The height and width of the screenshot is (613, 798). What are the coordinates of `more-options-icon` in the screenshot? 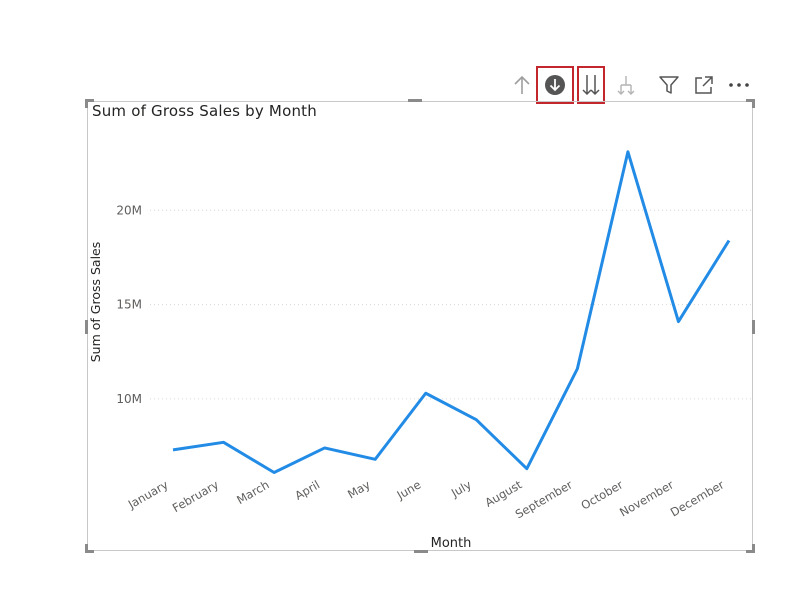 It's located at (739, 85).